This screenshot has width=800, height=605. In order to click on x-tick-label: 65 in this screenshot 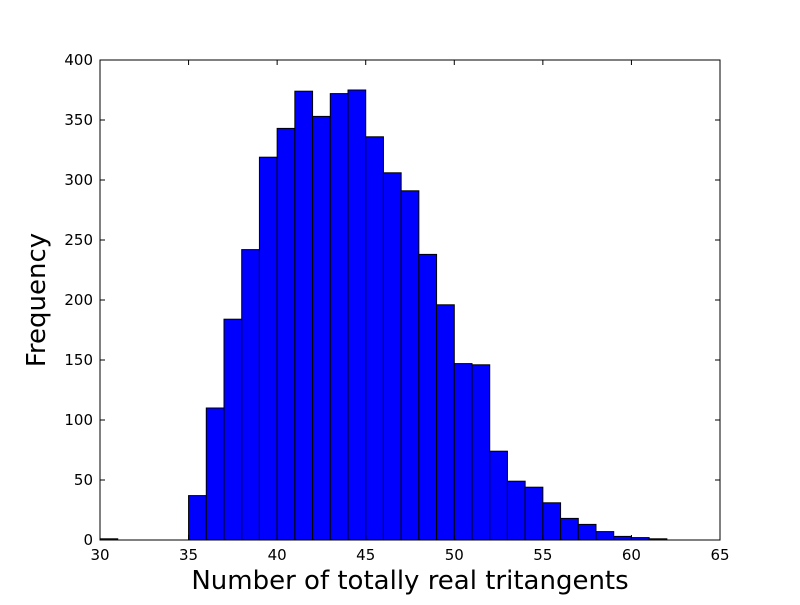, I will do `click(719, 555)`.